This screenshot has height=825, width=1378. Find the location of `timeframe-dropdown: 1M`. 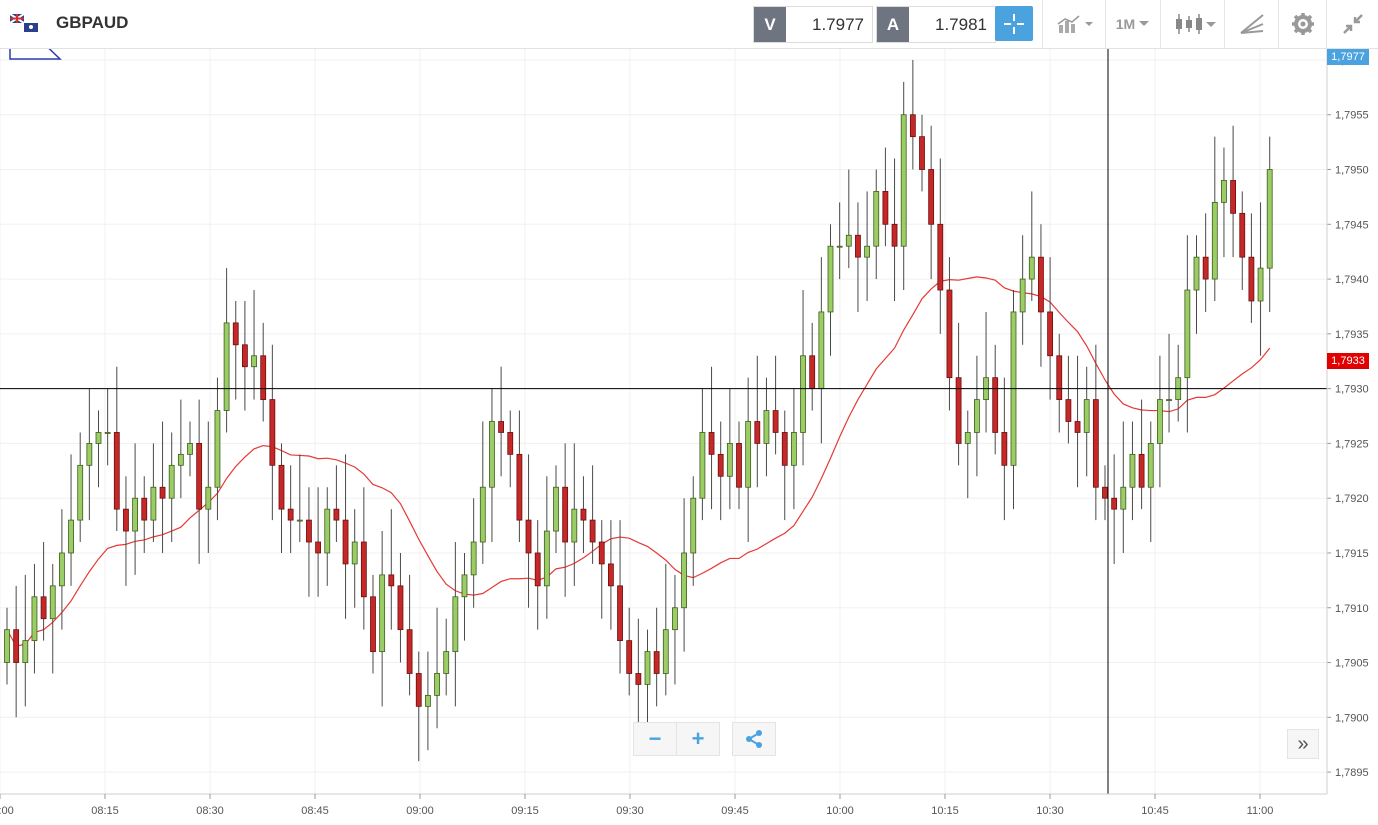

timeframe-dropdown: 1M is located at coordinates (1133, 23).